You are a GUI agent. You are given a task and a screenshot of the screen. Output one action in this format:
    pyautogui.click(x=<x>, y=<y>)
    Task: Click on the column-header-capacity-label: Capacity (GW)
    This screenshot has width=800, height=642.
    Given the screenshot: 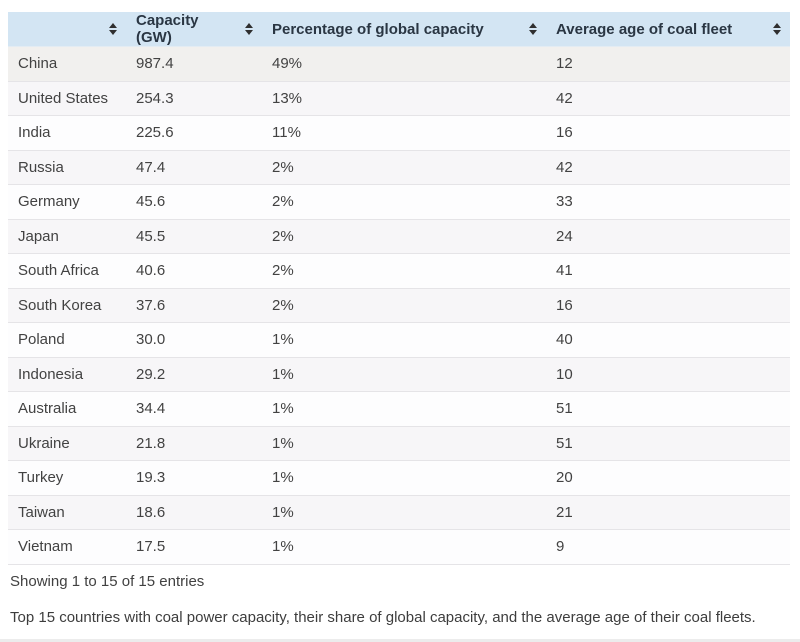 What is the action you would take?
    pyautogui.click(x=167, y=29)
    